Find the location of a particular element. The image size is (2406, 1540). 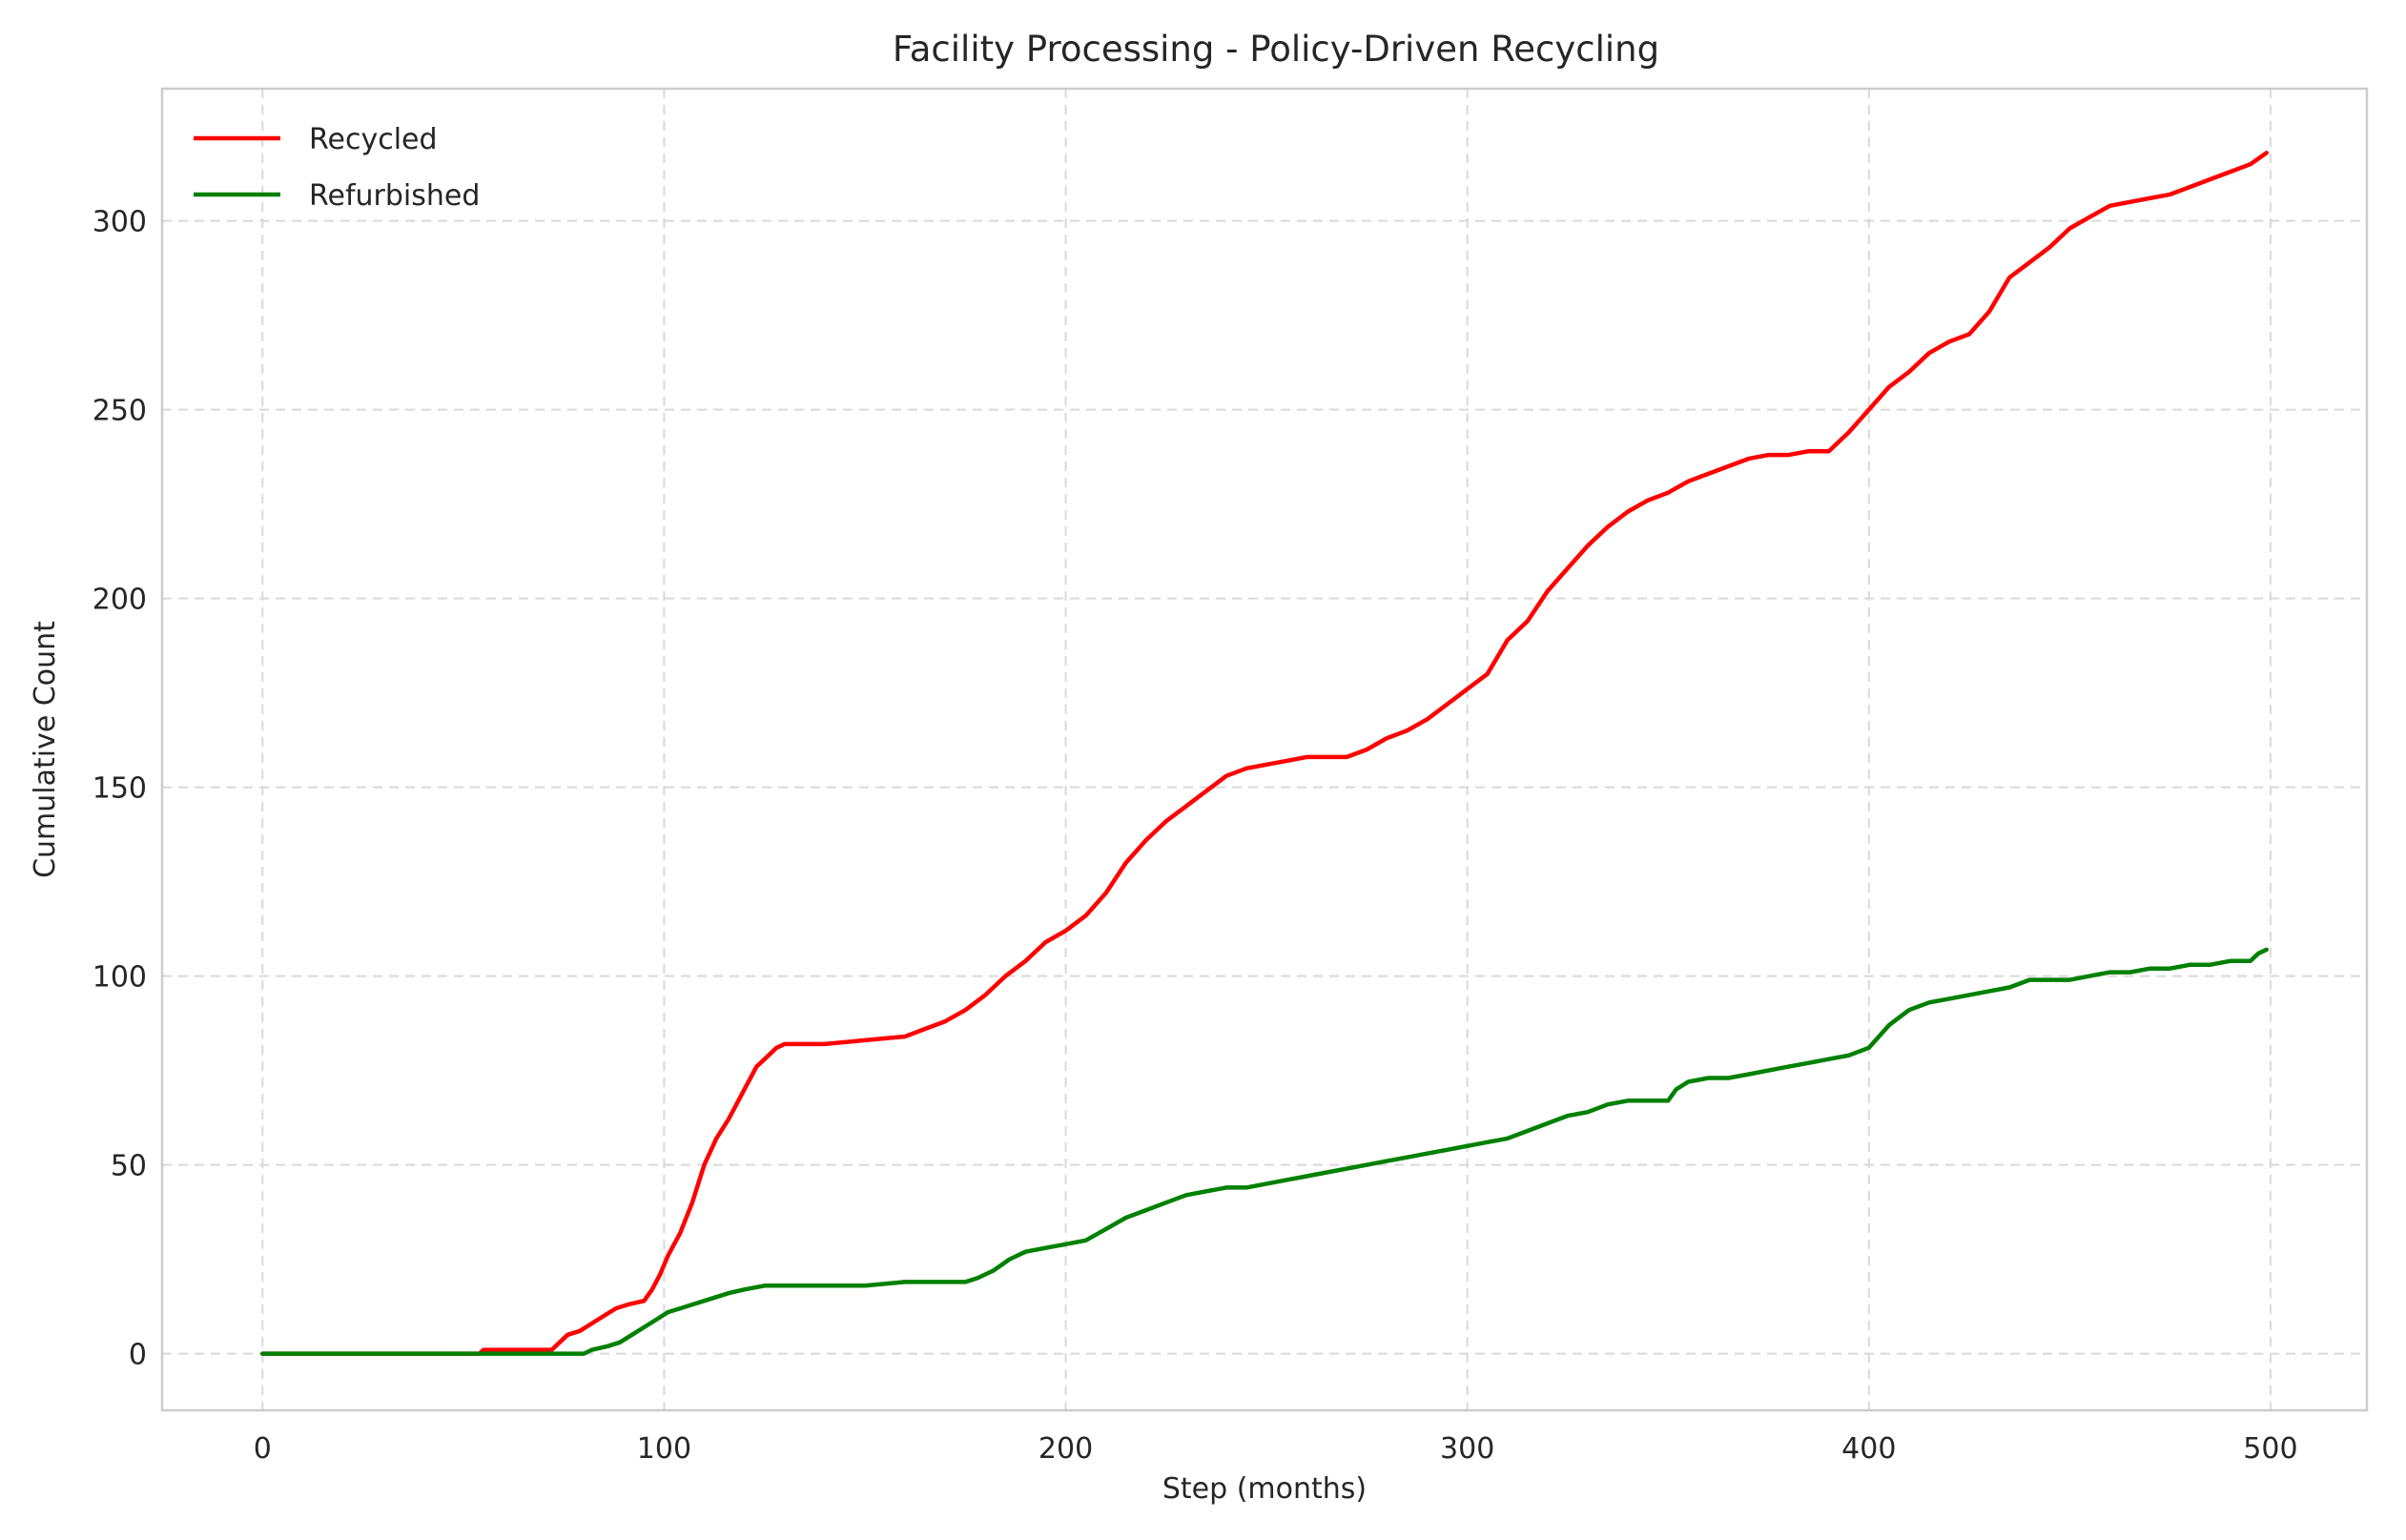

y-tick-label: 150 is located at coordinates (120, 789).